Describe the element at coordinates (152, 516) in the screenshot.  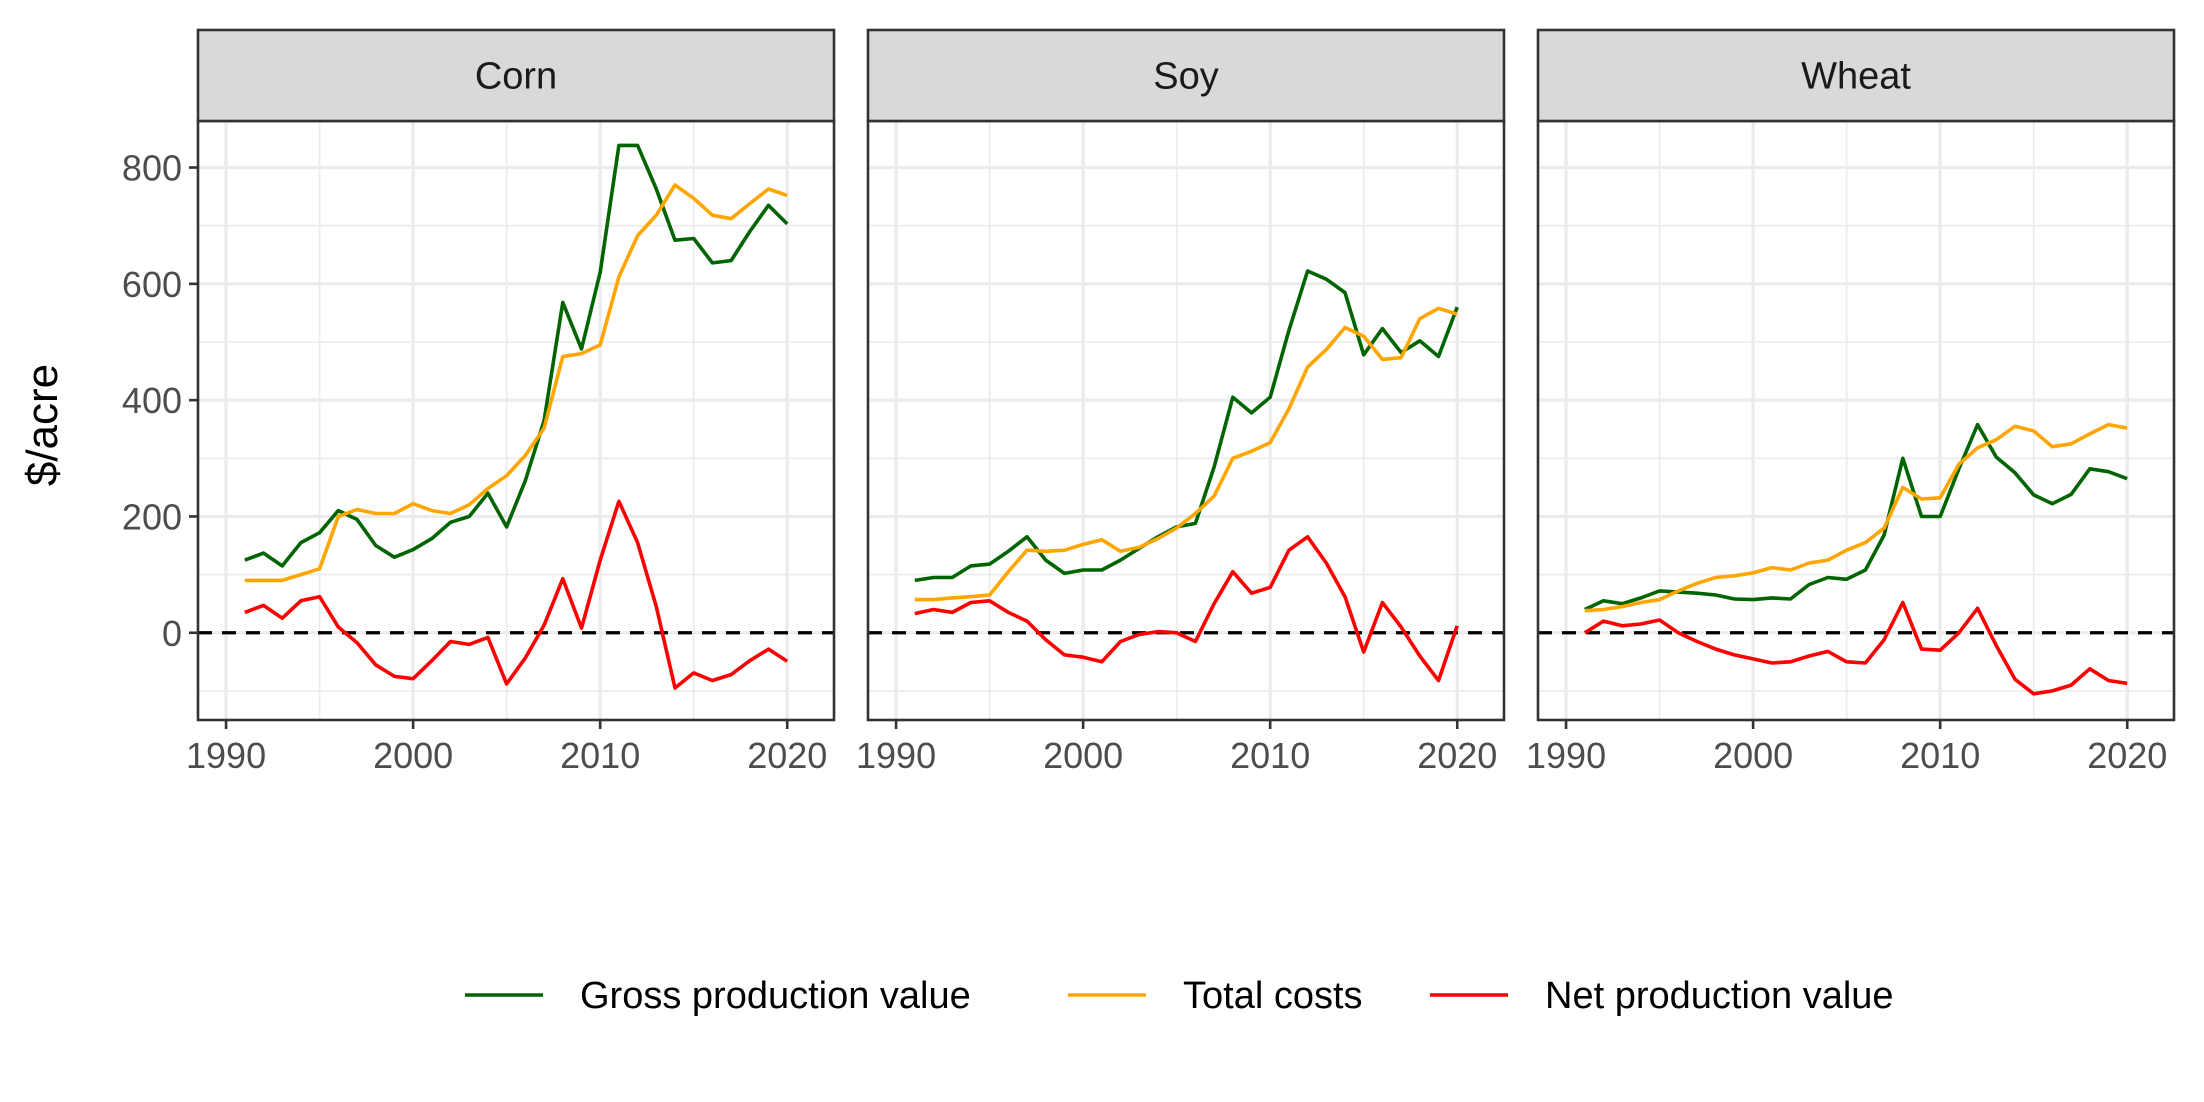
I see `y-tick-label: 200` at that location.